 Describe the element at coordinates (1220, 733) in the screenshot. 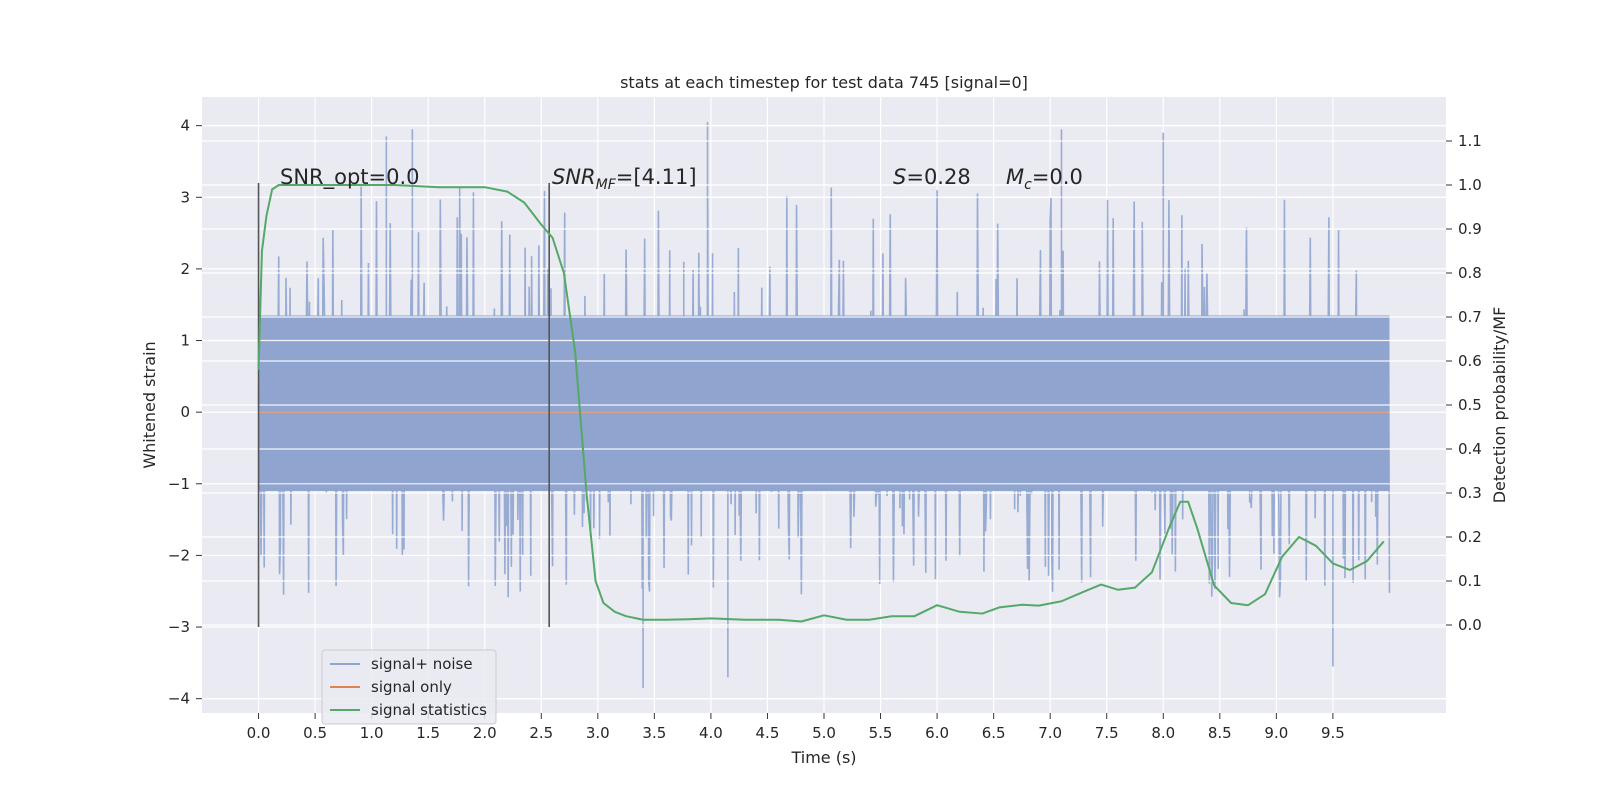

I see `x-tick-label: 8.5` at that location.